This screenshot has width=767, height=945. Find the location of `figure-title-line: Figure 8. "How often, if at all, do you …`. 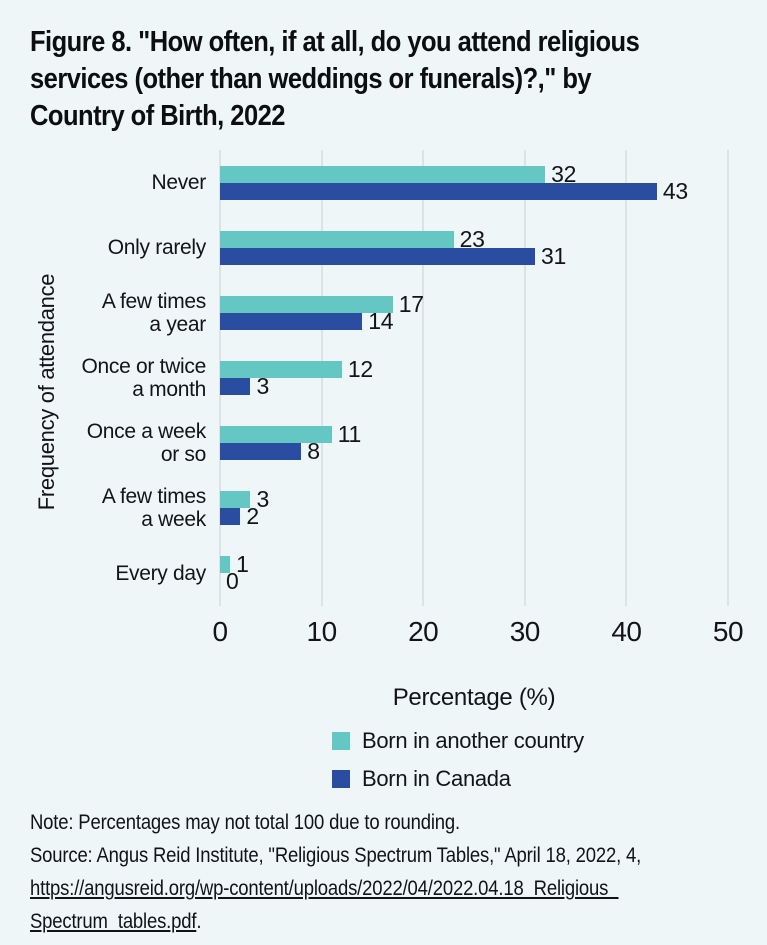

figure-title-line: Figure 8. "How often, if at all, do you … is located at coordinates (335, 42).